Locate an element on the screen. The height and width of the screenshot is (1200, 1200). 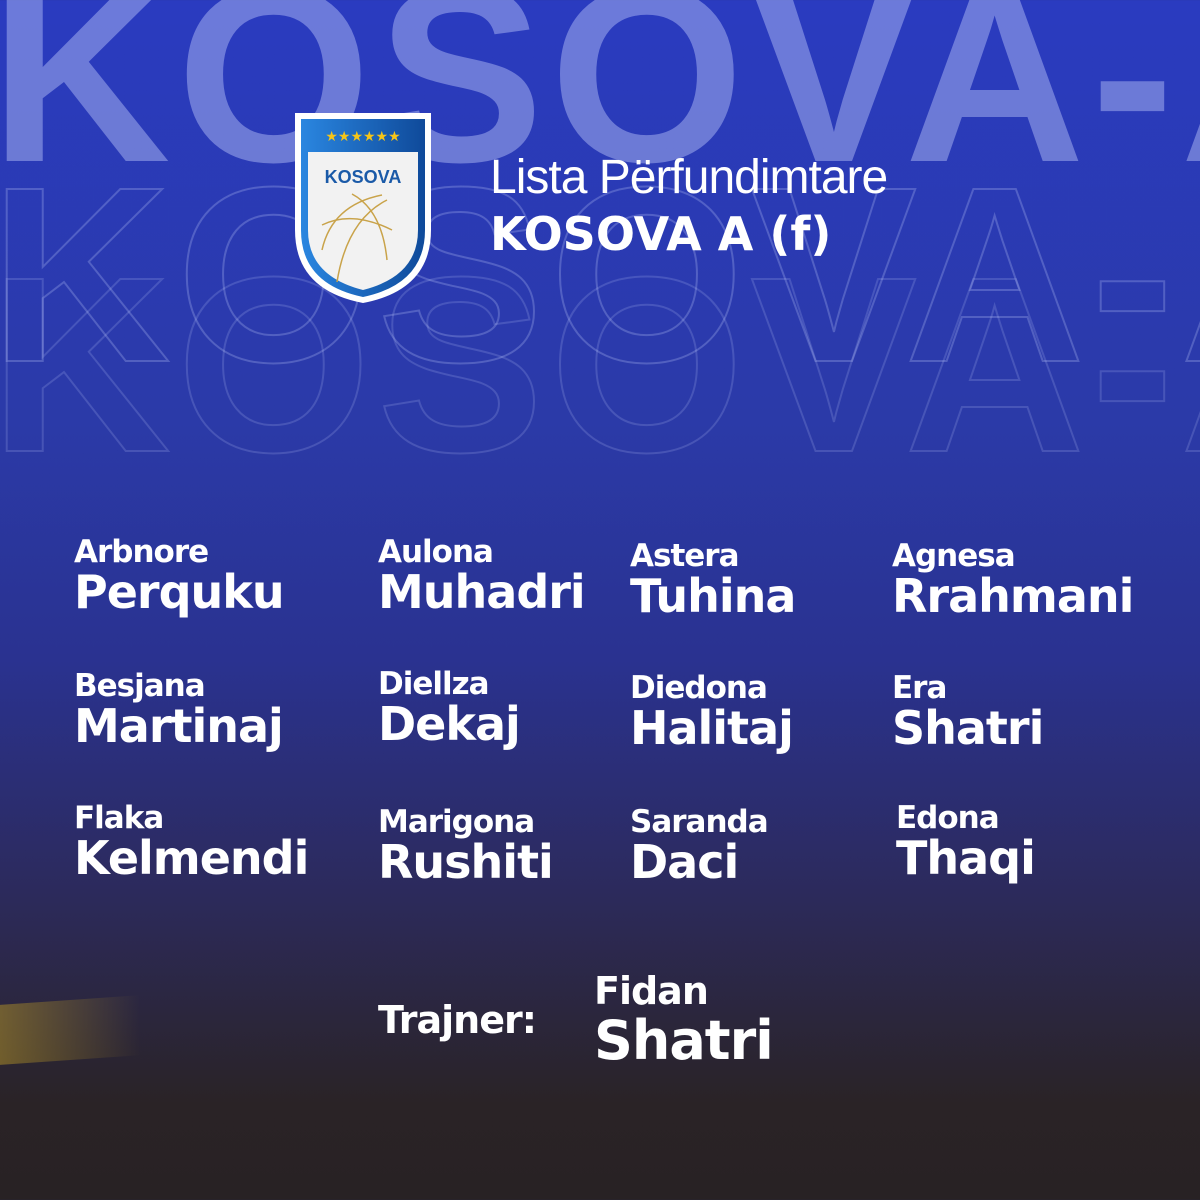
player-first-name: Edona is located at coordinates (948, 818).